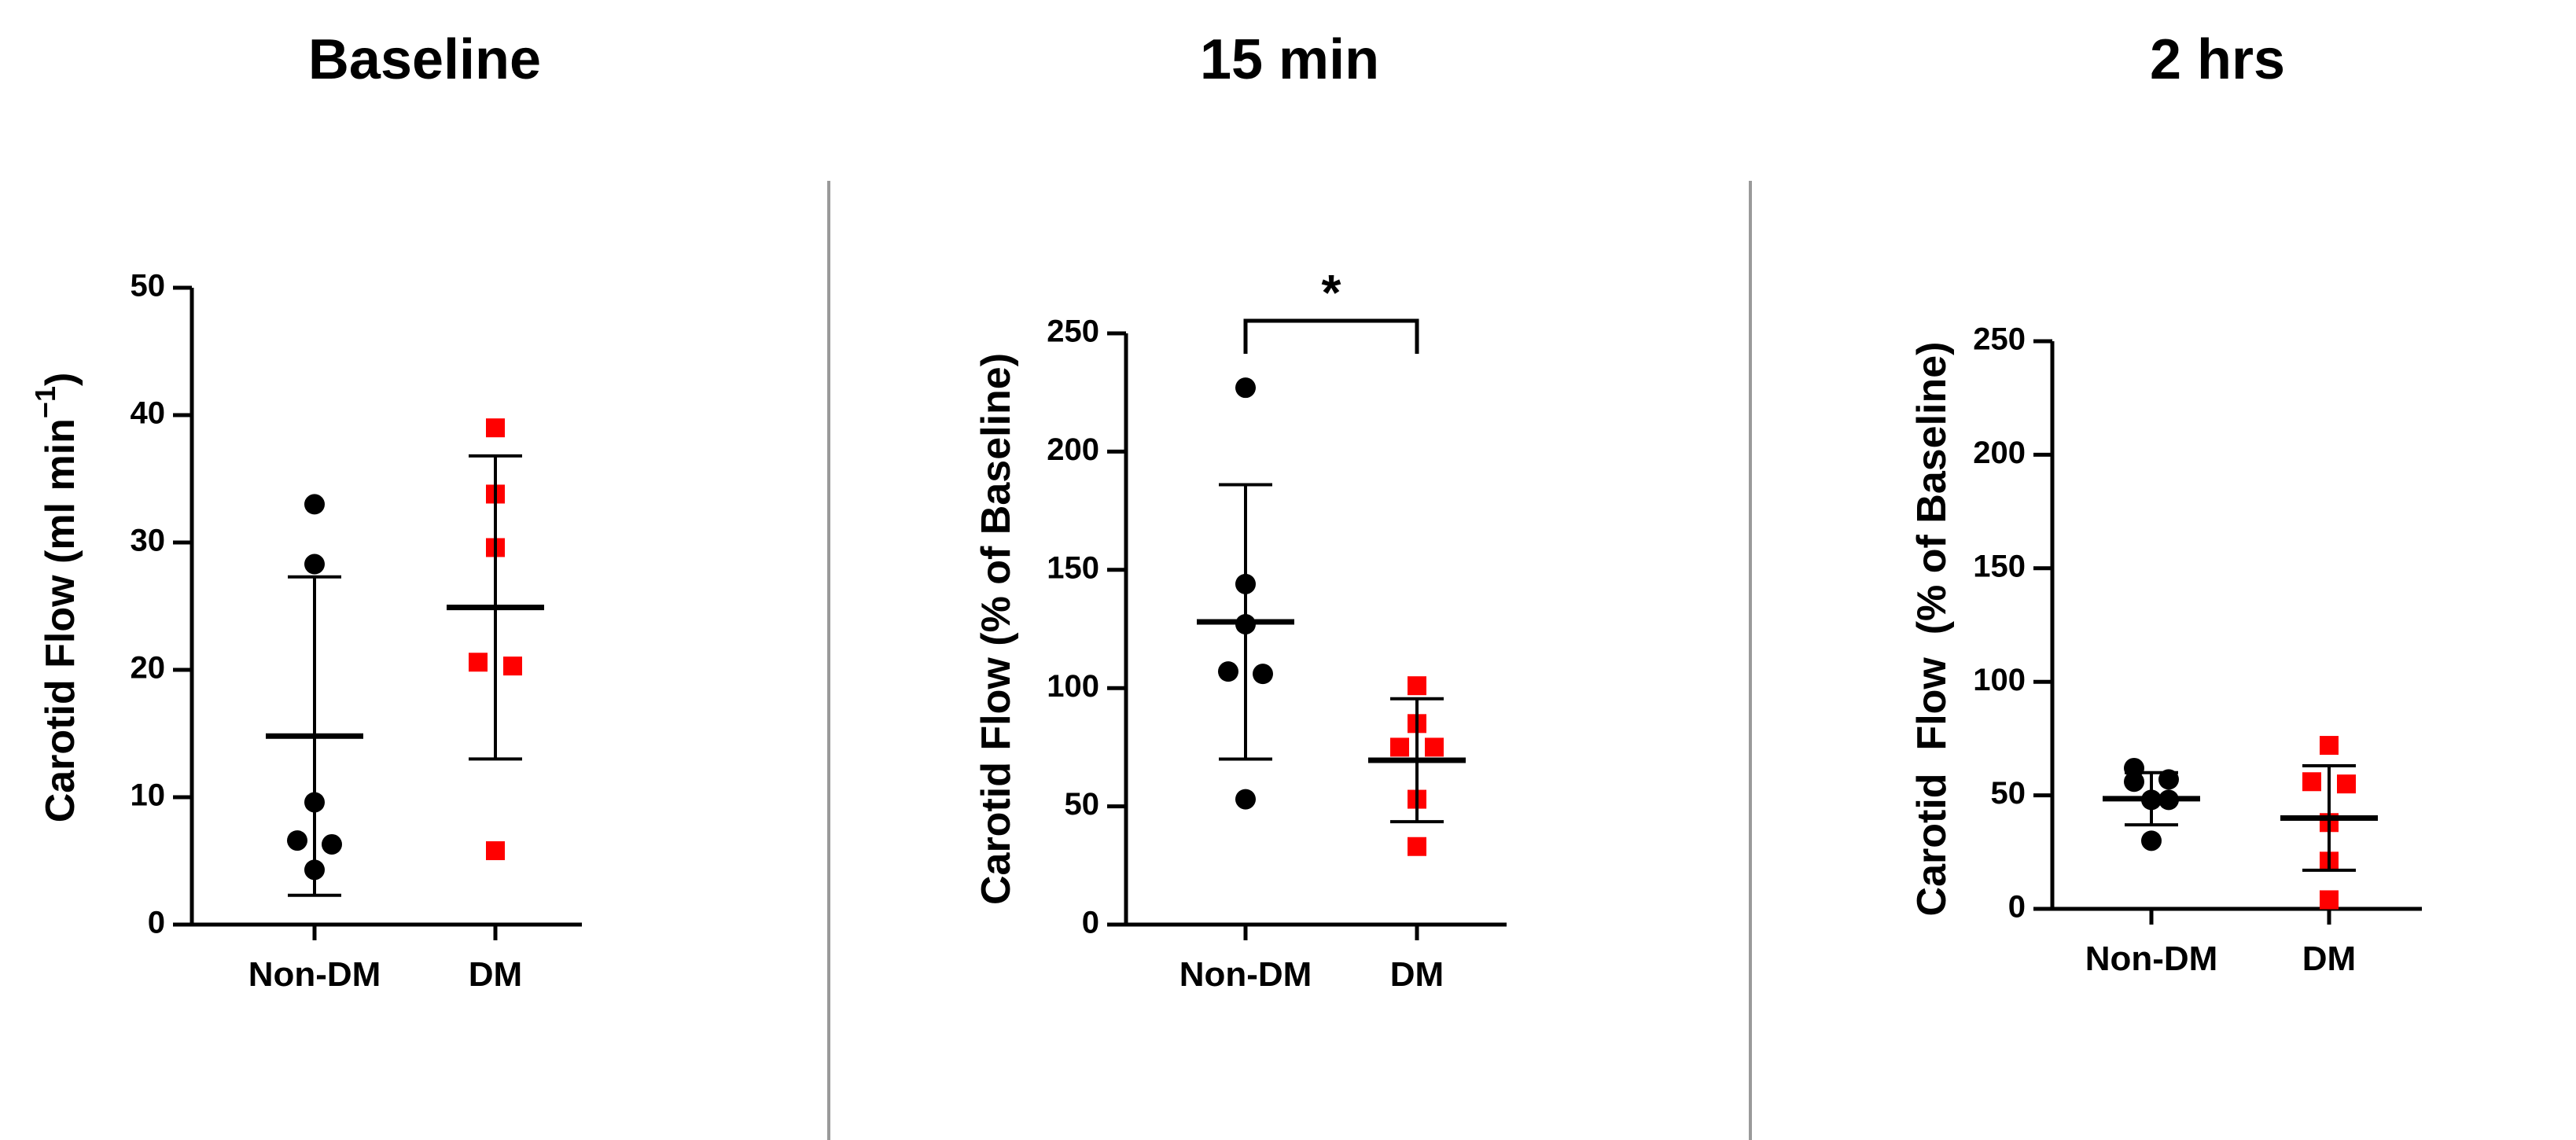 The image size is (2576, 1140). I want to click on y-tick-label: 30, so click(148, 541).